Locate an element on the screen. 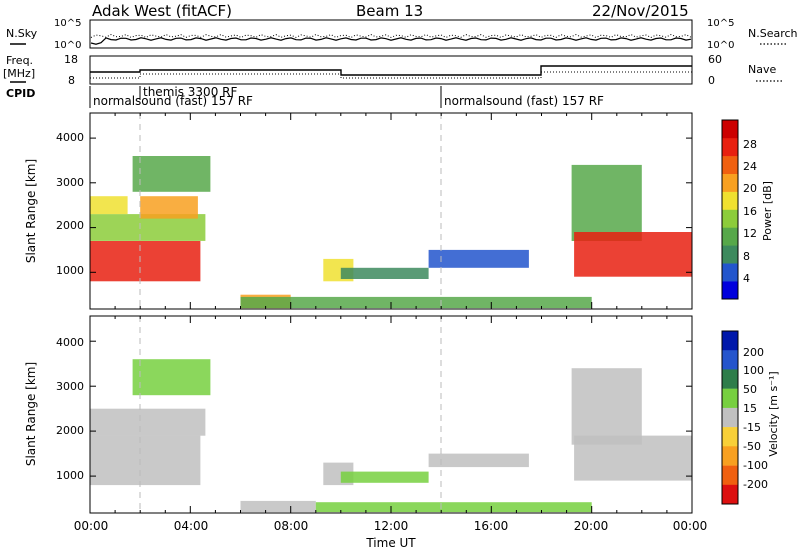  velocity-colorbar-frame is located at coordinates (730, 417).